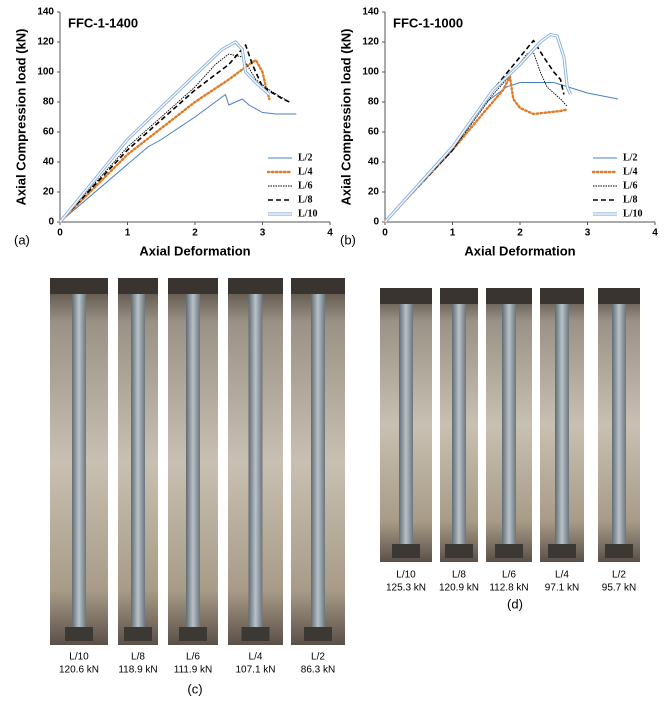 The image size is (665, 717). What do you see at coordinates (515, 603) in the screenshot?
I see `panel-label: (d)` at bounding box center [515, 603].